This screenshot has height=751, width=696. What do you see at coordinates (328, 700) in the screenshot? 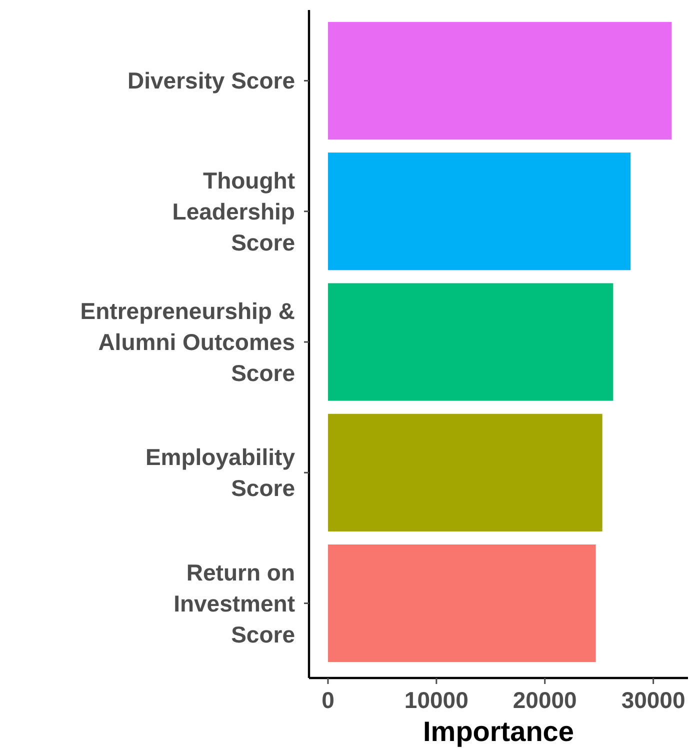
I see `x-tick-label: 0` at bounding box center [328, 700].